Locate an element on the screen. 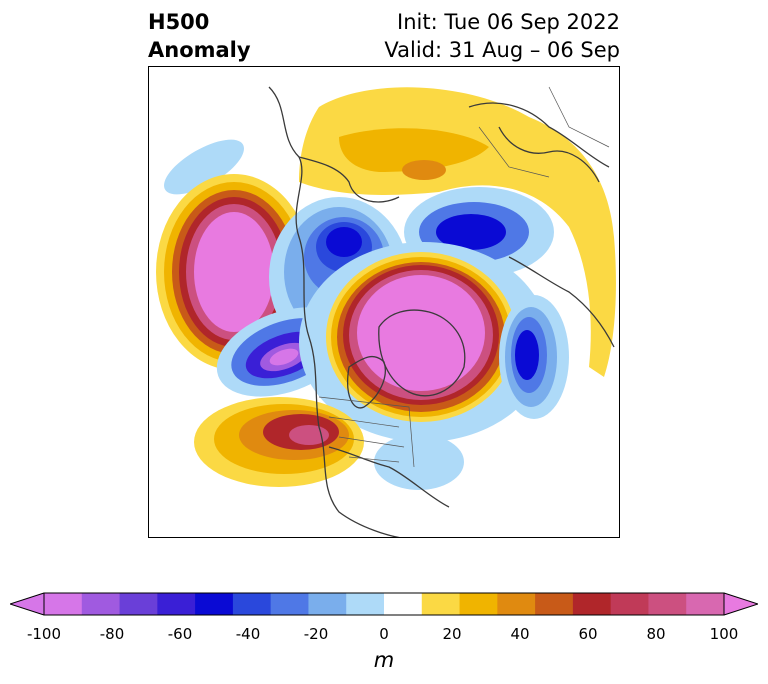 This screenshot has width=768, height=684. colorbar-tick-label: 80 is located at coordinates (656, 634).